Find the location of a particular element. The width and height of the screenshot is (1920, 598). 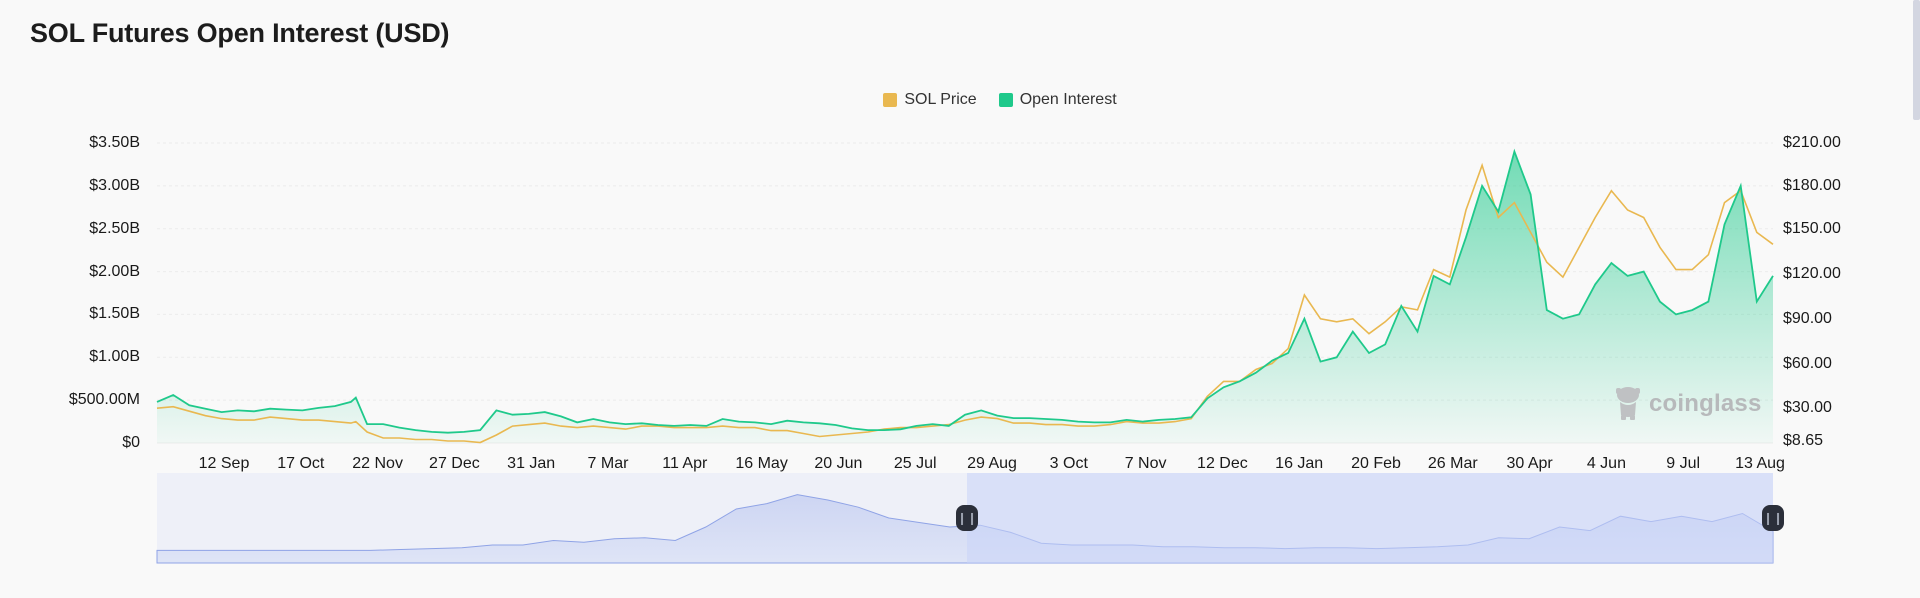

y-right-tick: $180.00 is located at coordinates (1812, 185).